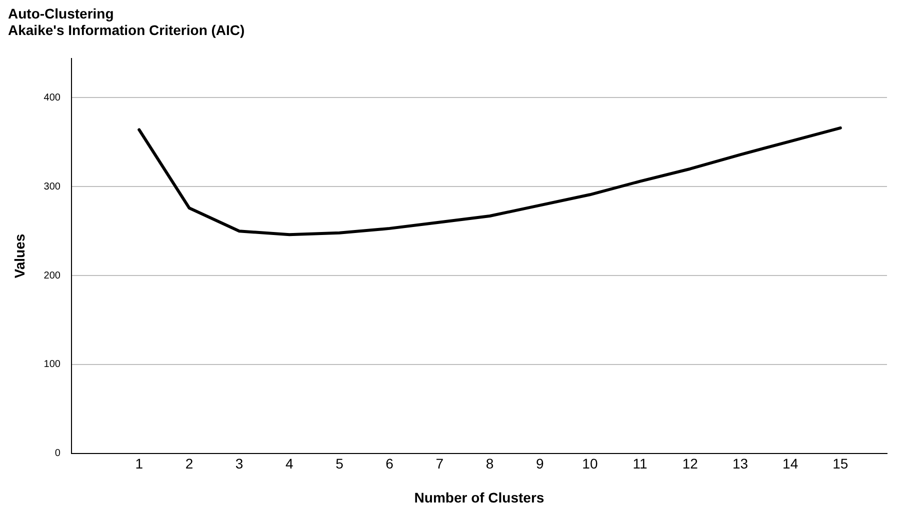 The height and width of the screenshot is (511, 899). I want to click on y-tick-label: 100, so click(52, 364).